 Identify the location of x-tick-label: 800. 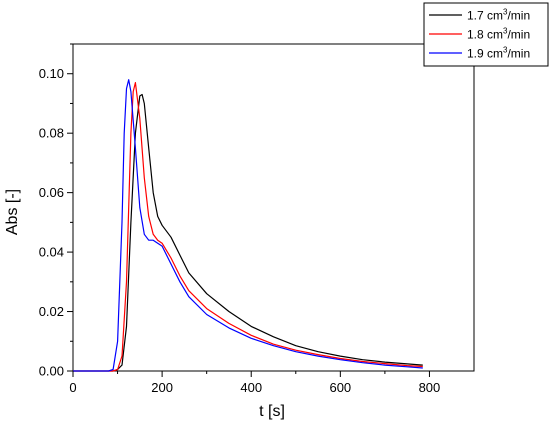
(430, 387).